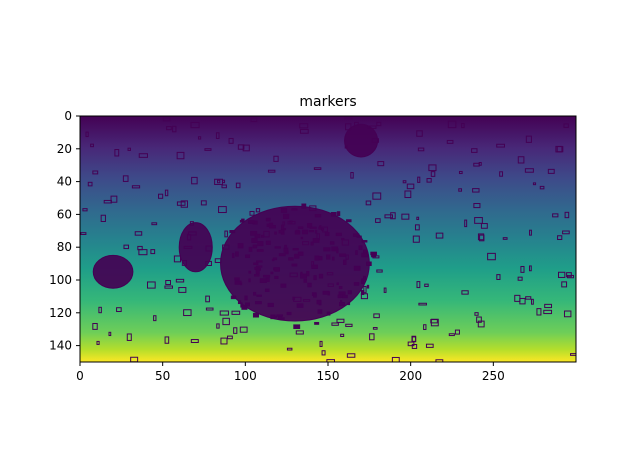 This screenshot has width=640, height=472. Describe the element at coordinates (493, 376) in the screenshot. I see `x-tick-label: 250` at that location.